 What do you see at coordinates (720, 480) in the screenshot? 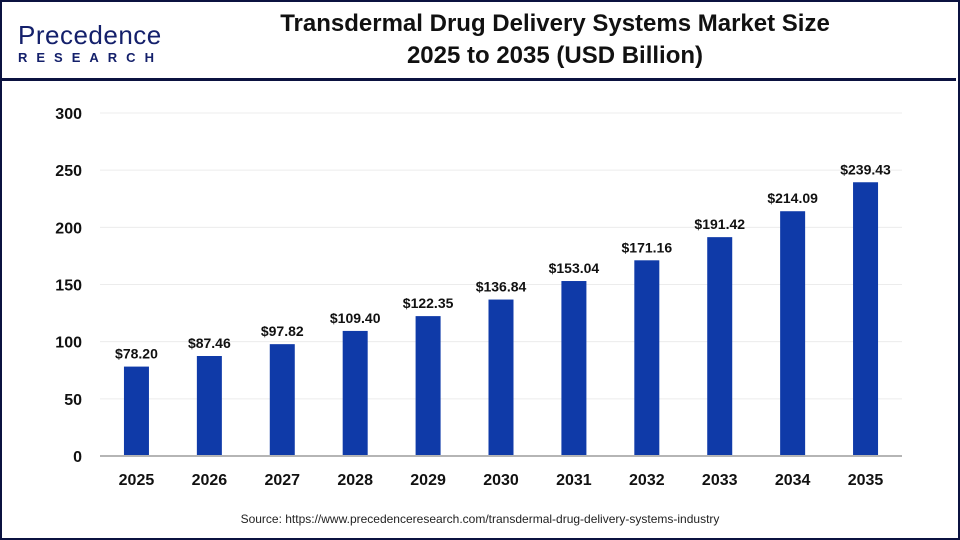
I see `x-tick-label: 2033` at bounding box center [720, 480].